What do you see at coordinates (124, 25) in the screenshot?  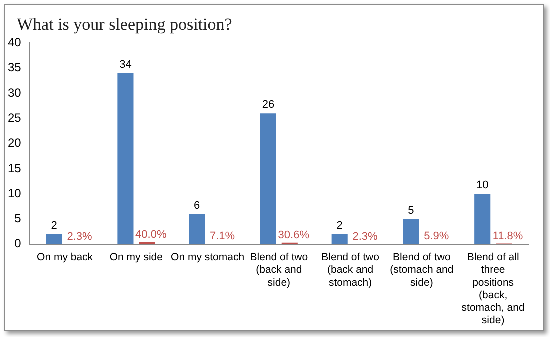 I see `chart-title: What is your sleeping position?` at bounding box center [124, 25].